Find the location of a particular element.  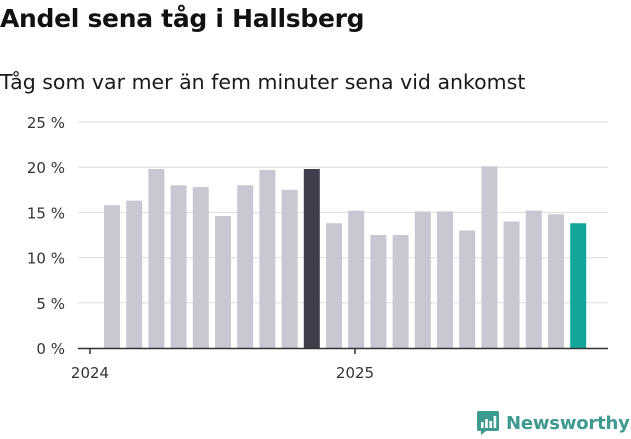

y-axis-ticks: 0 % 5 % 10 % 15 % 20 % 25 % is located at coordinates (46, 236).